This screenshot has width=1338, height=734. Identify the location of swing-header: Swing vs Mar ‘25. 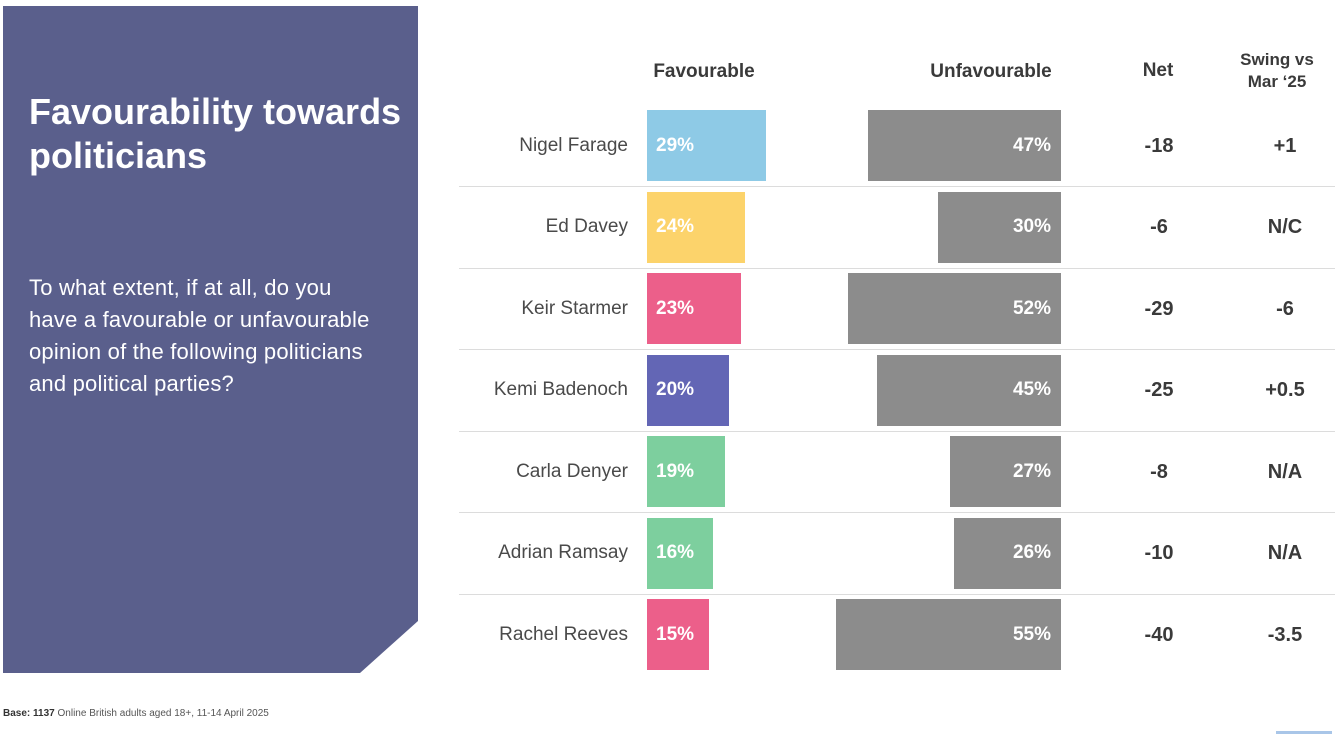
(1277, 71).